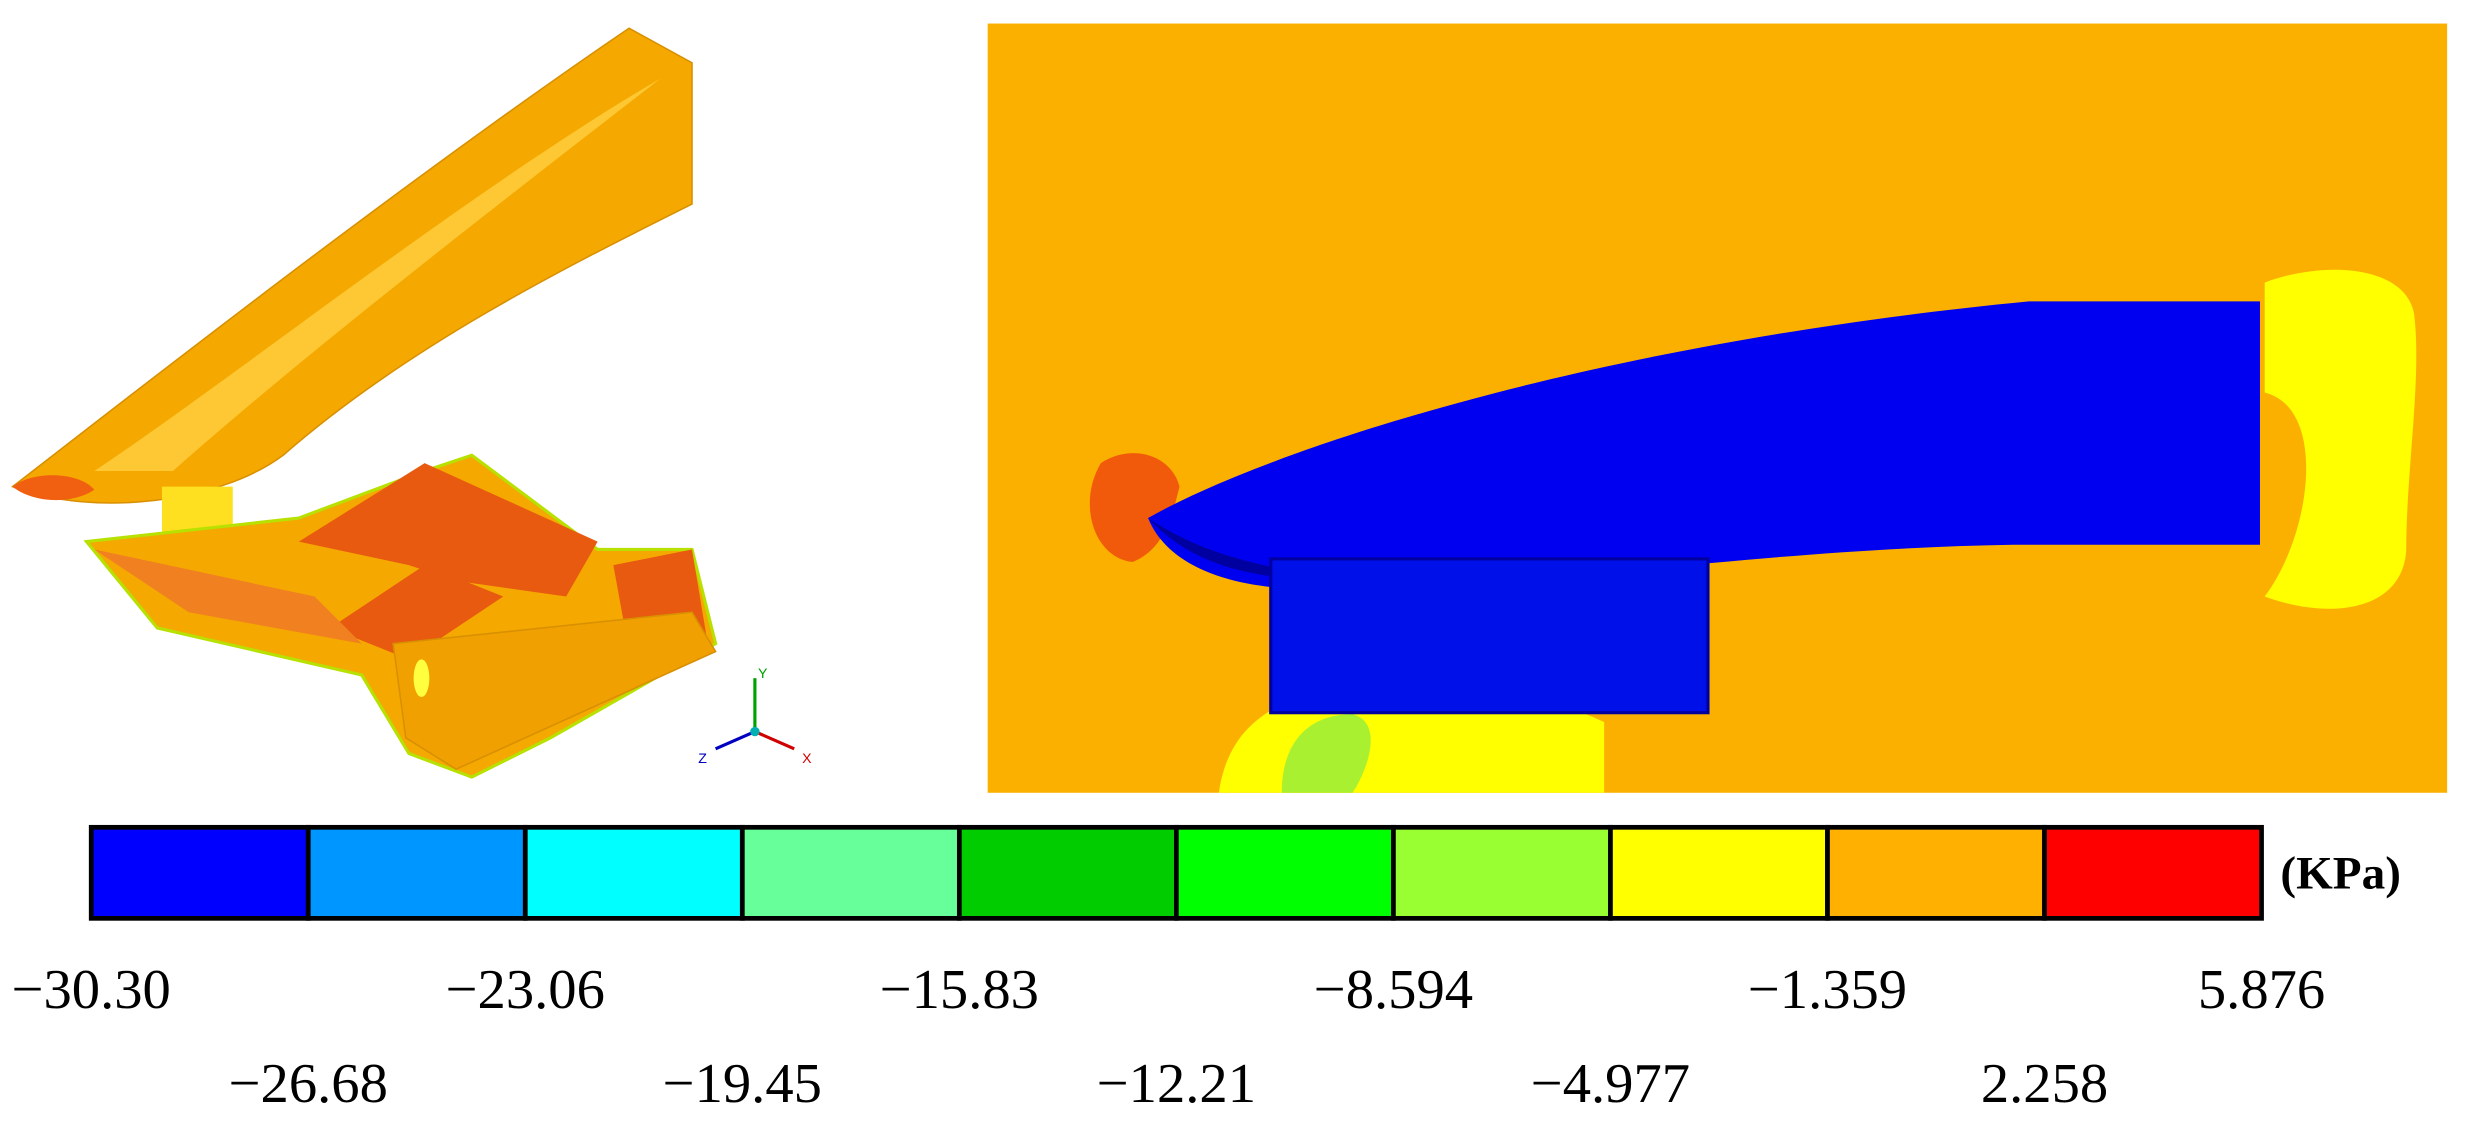  What do you see at coordinates (2261, 990) in the screenshot?
I see `tick-label: 5.876` at bounding box center [2261, 990].